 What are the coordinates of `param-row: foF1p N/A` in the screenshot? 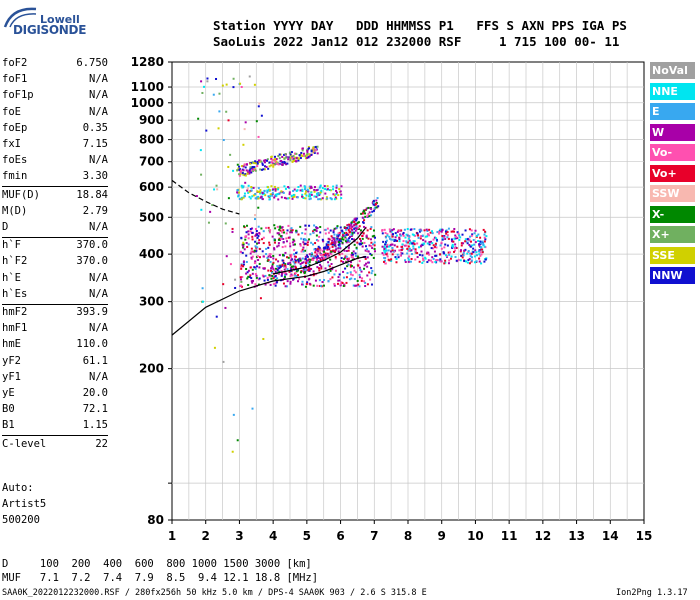 It's located at (55, 96).